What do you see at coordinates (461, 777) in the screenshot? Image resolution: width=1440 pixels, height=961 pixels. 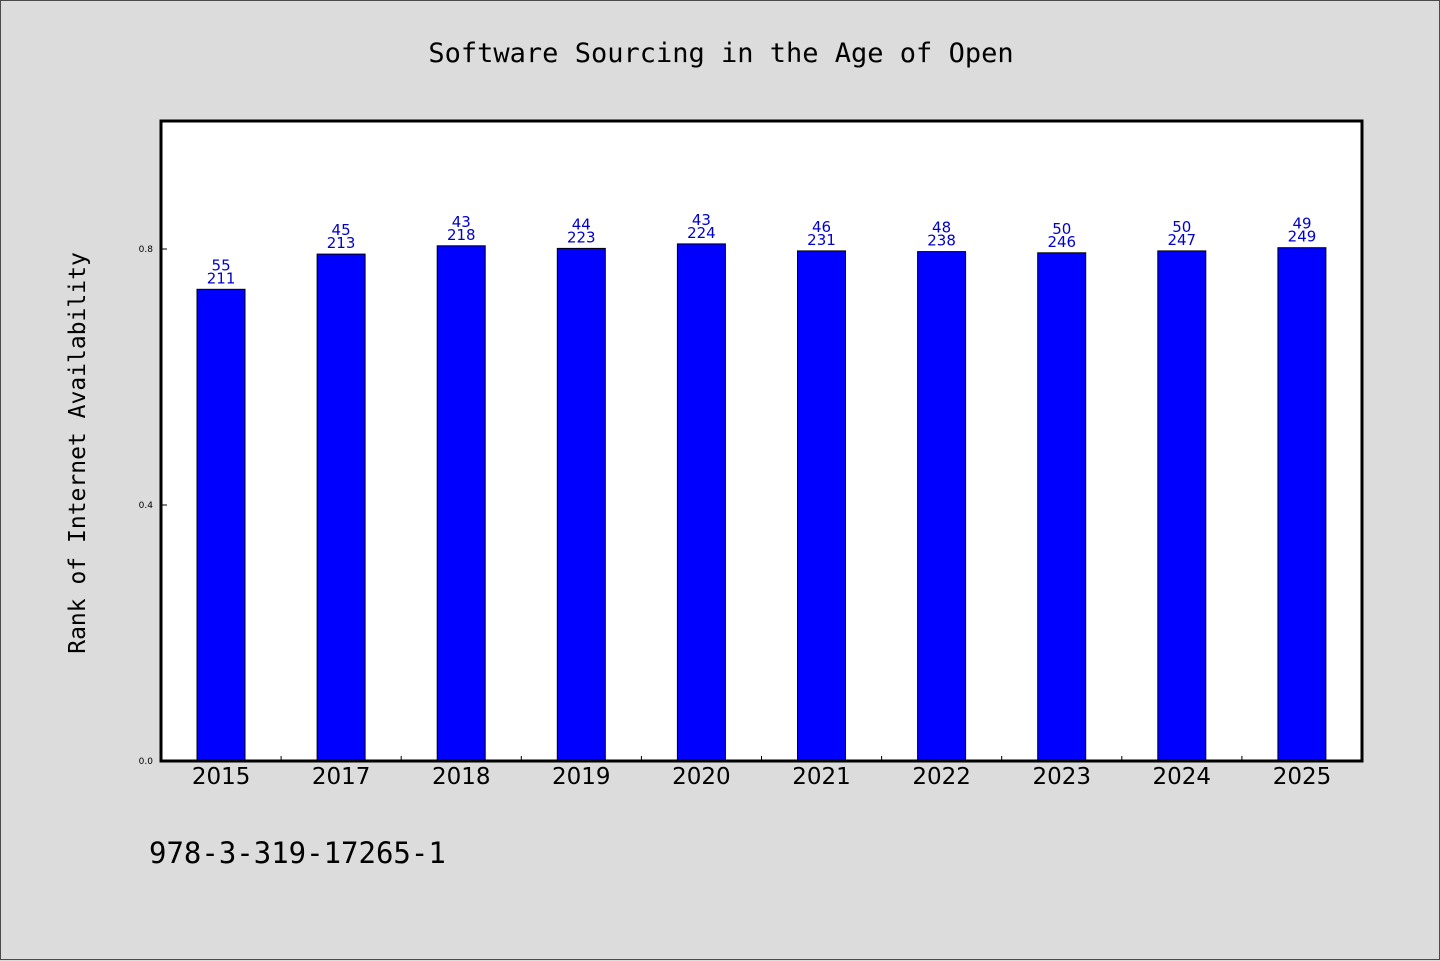 I see `x-tick-label-2018: 2018` at bounding box center [461, 777].